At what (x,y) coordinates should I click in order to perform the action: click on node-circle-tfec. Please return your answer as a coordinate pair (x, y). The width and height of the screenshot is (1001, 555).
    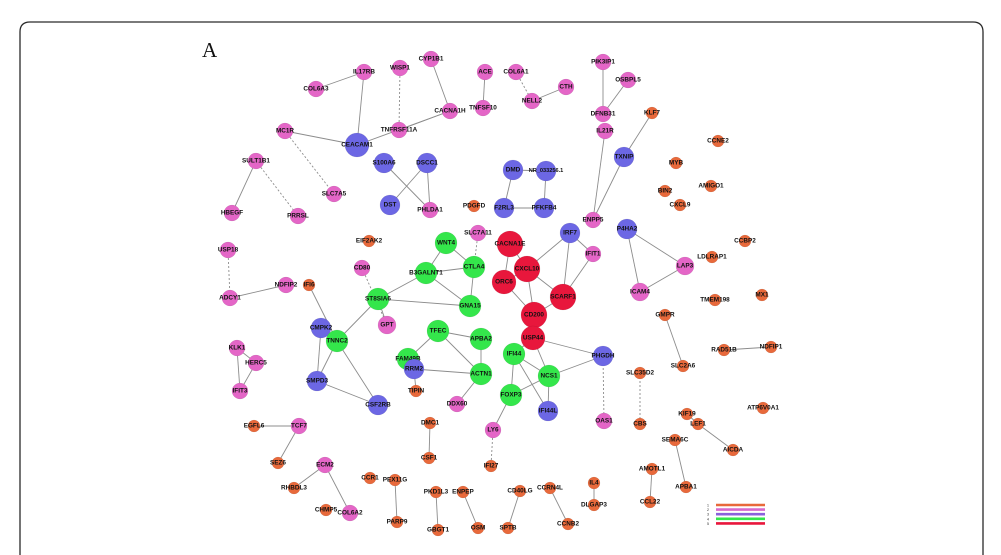
    Looking at the image, I should click on (438, 331).